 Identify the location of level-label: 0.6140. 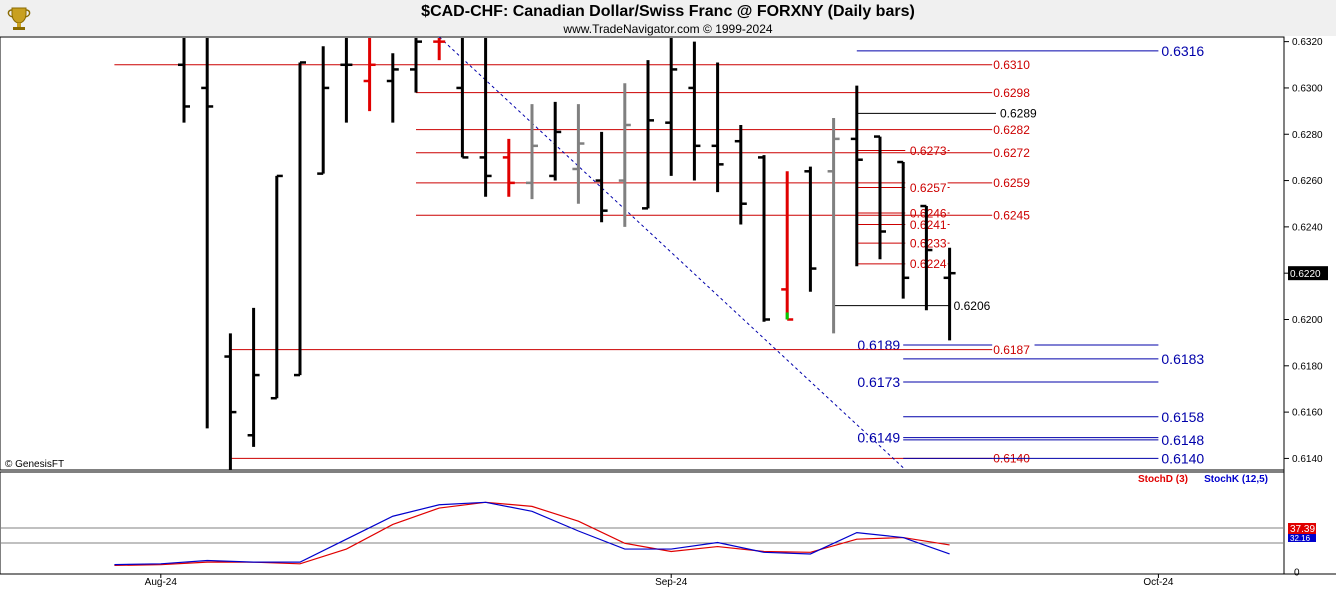
(1182, 458).